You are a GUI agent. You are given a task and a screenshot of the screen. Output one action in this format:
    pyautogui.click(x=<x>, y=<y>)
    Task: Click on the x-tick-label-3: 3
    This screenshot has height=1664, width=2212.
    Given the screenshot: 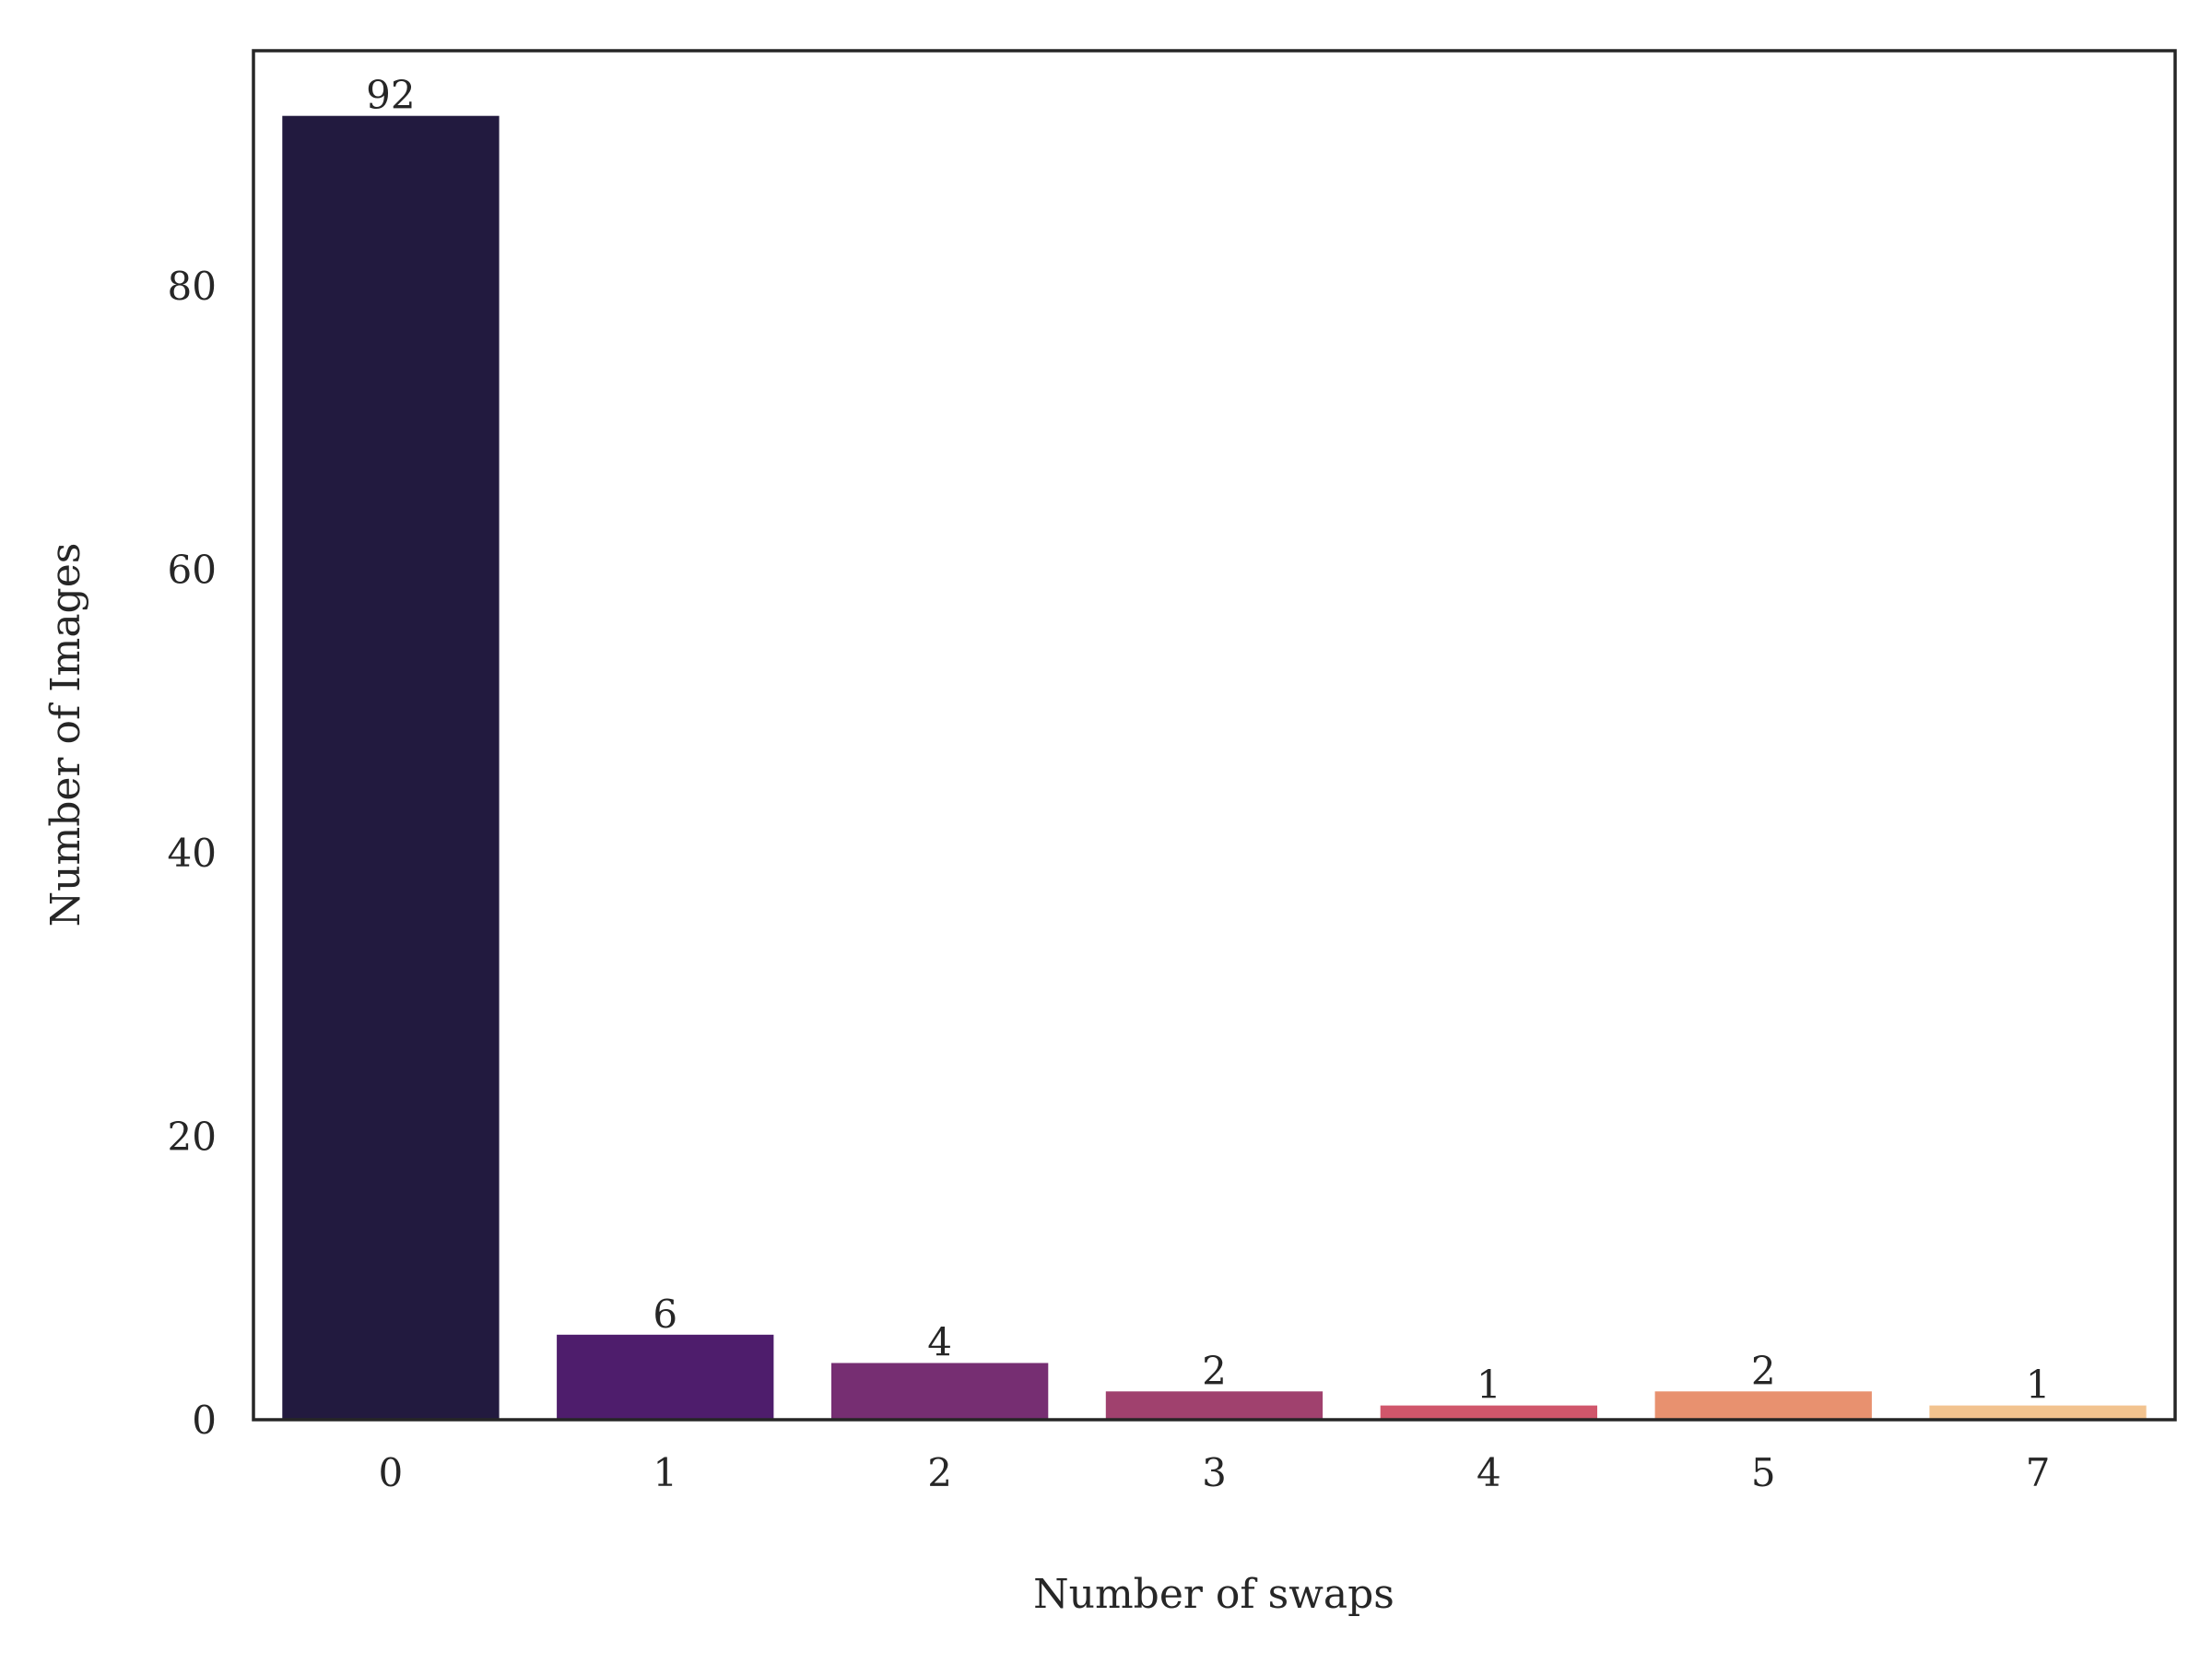 What is the action you would take?
    pyautogui.click(x=1214, y=1472)
    